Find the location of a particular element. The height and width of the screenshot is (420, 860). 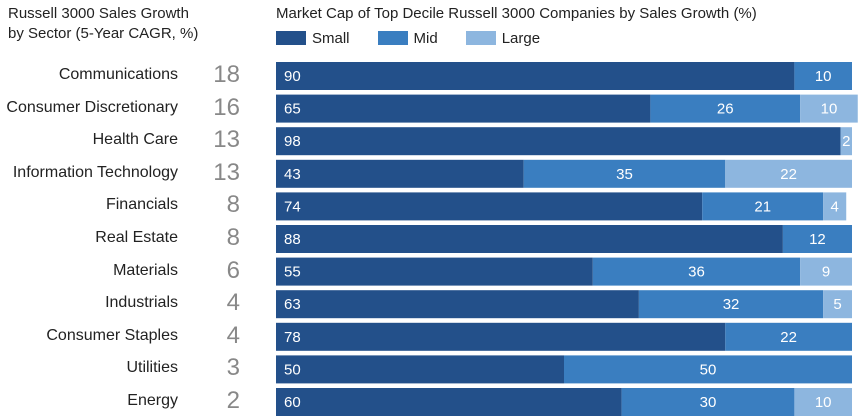

bar-label-mid-utilities: 50 is located at coordinates (708, 369).